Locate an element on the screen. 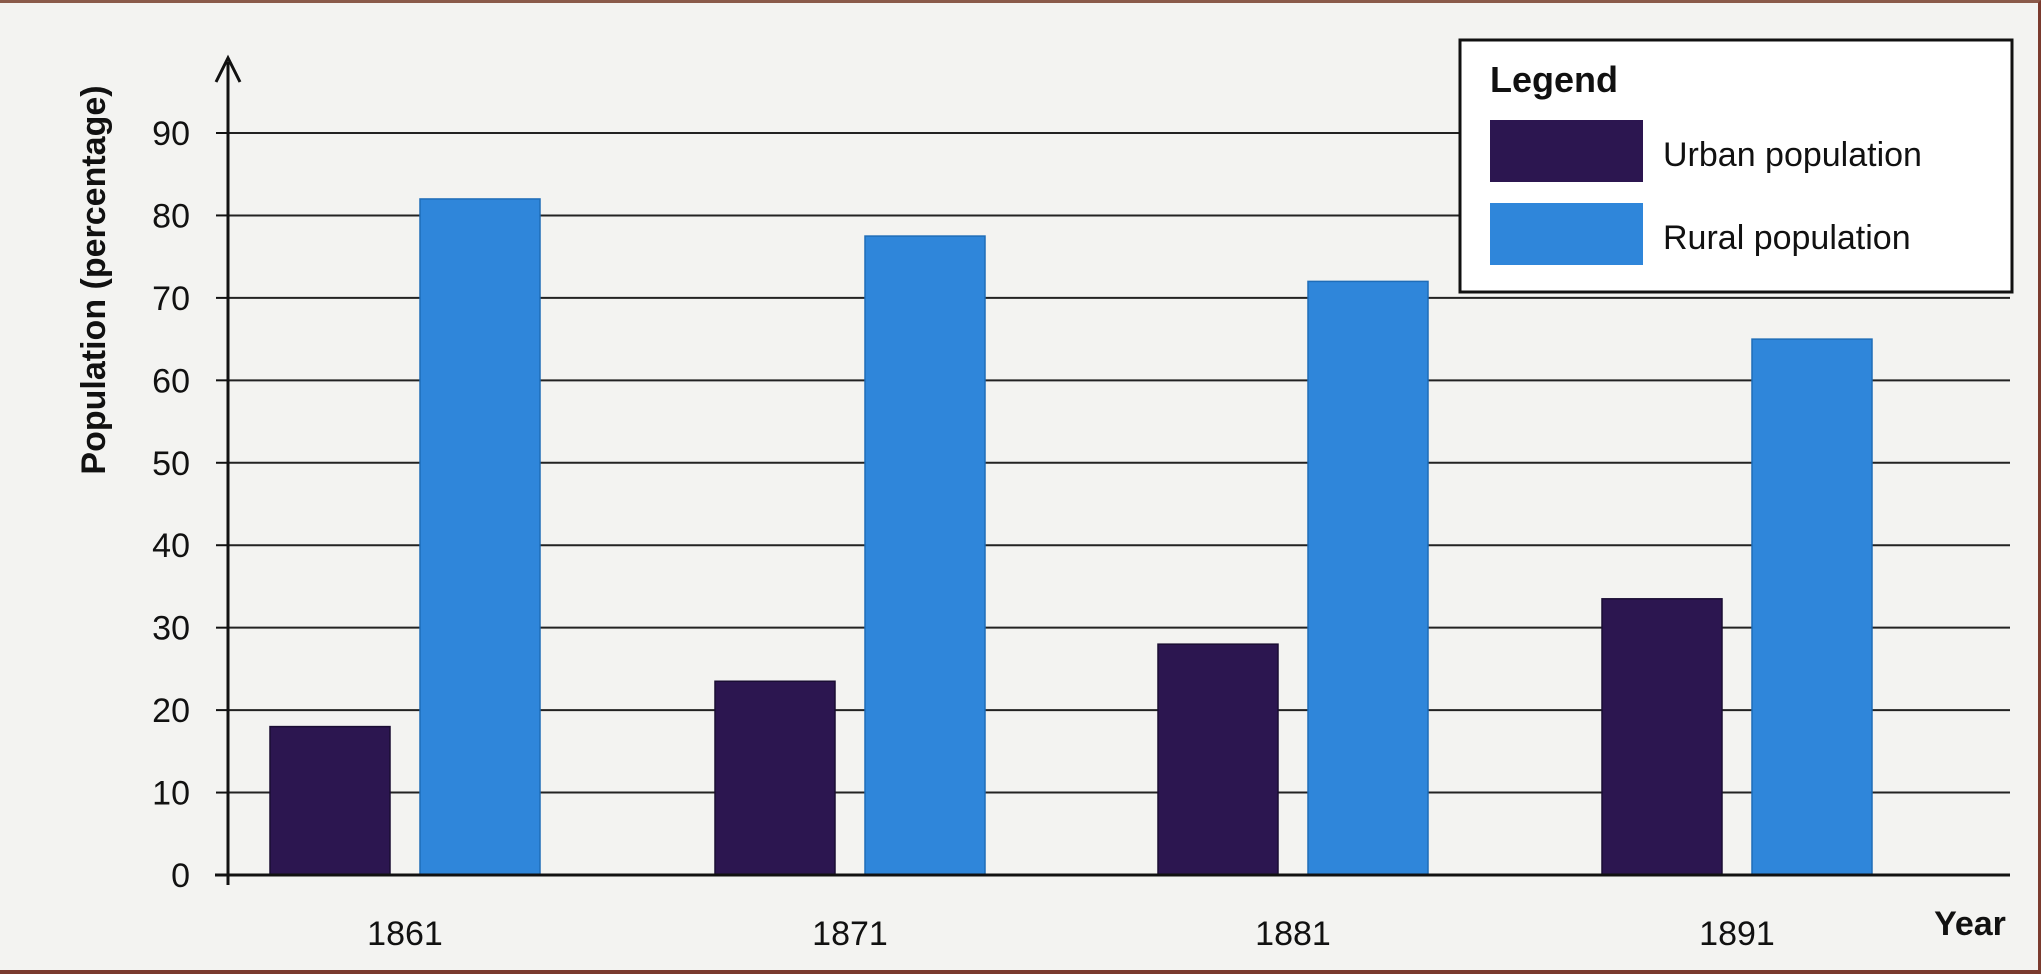 This screenshot has width=2041, height=974. x-axis-title: Year is located at coordinates (1970, 924).